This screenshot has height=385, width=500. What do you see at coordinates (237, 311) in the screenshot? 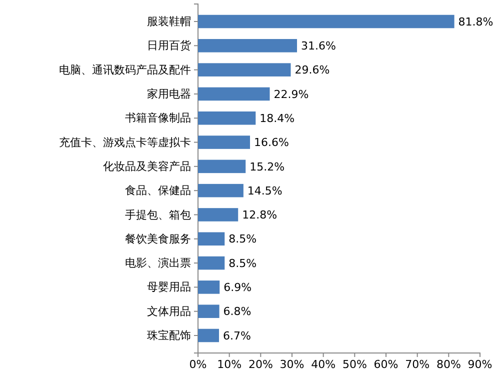
I see `data-label: 6.8%` at bounding box center [237, 311].